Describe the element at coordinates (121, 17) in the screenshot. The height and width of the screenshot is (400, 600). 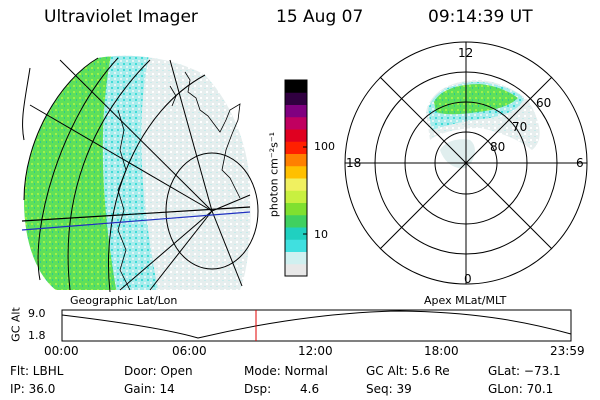
I see `instrument-title: Ultraviolet Imager` at that location.